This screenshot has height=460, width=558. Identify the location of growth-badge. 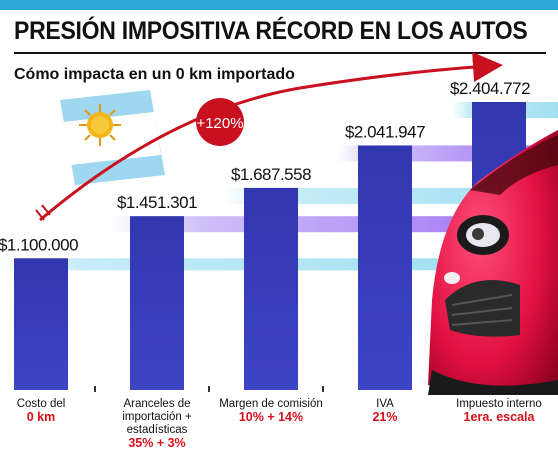
(220, 122).